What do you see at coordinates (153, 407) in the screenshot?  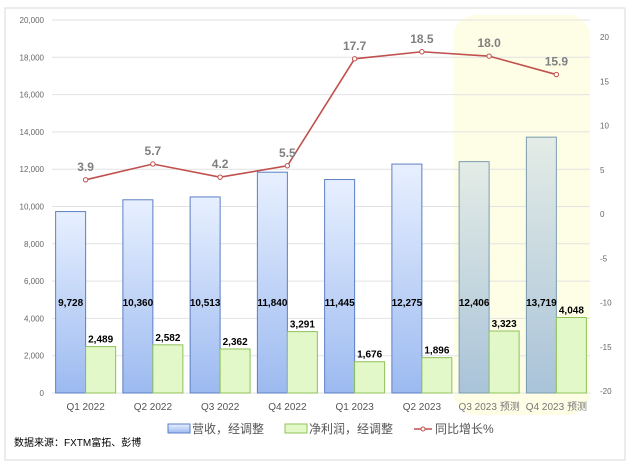 I see `x-tick-label: Q2 2022` at bounding box center [153, 407].